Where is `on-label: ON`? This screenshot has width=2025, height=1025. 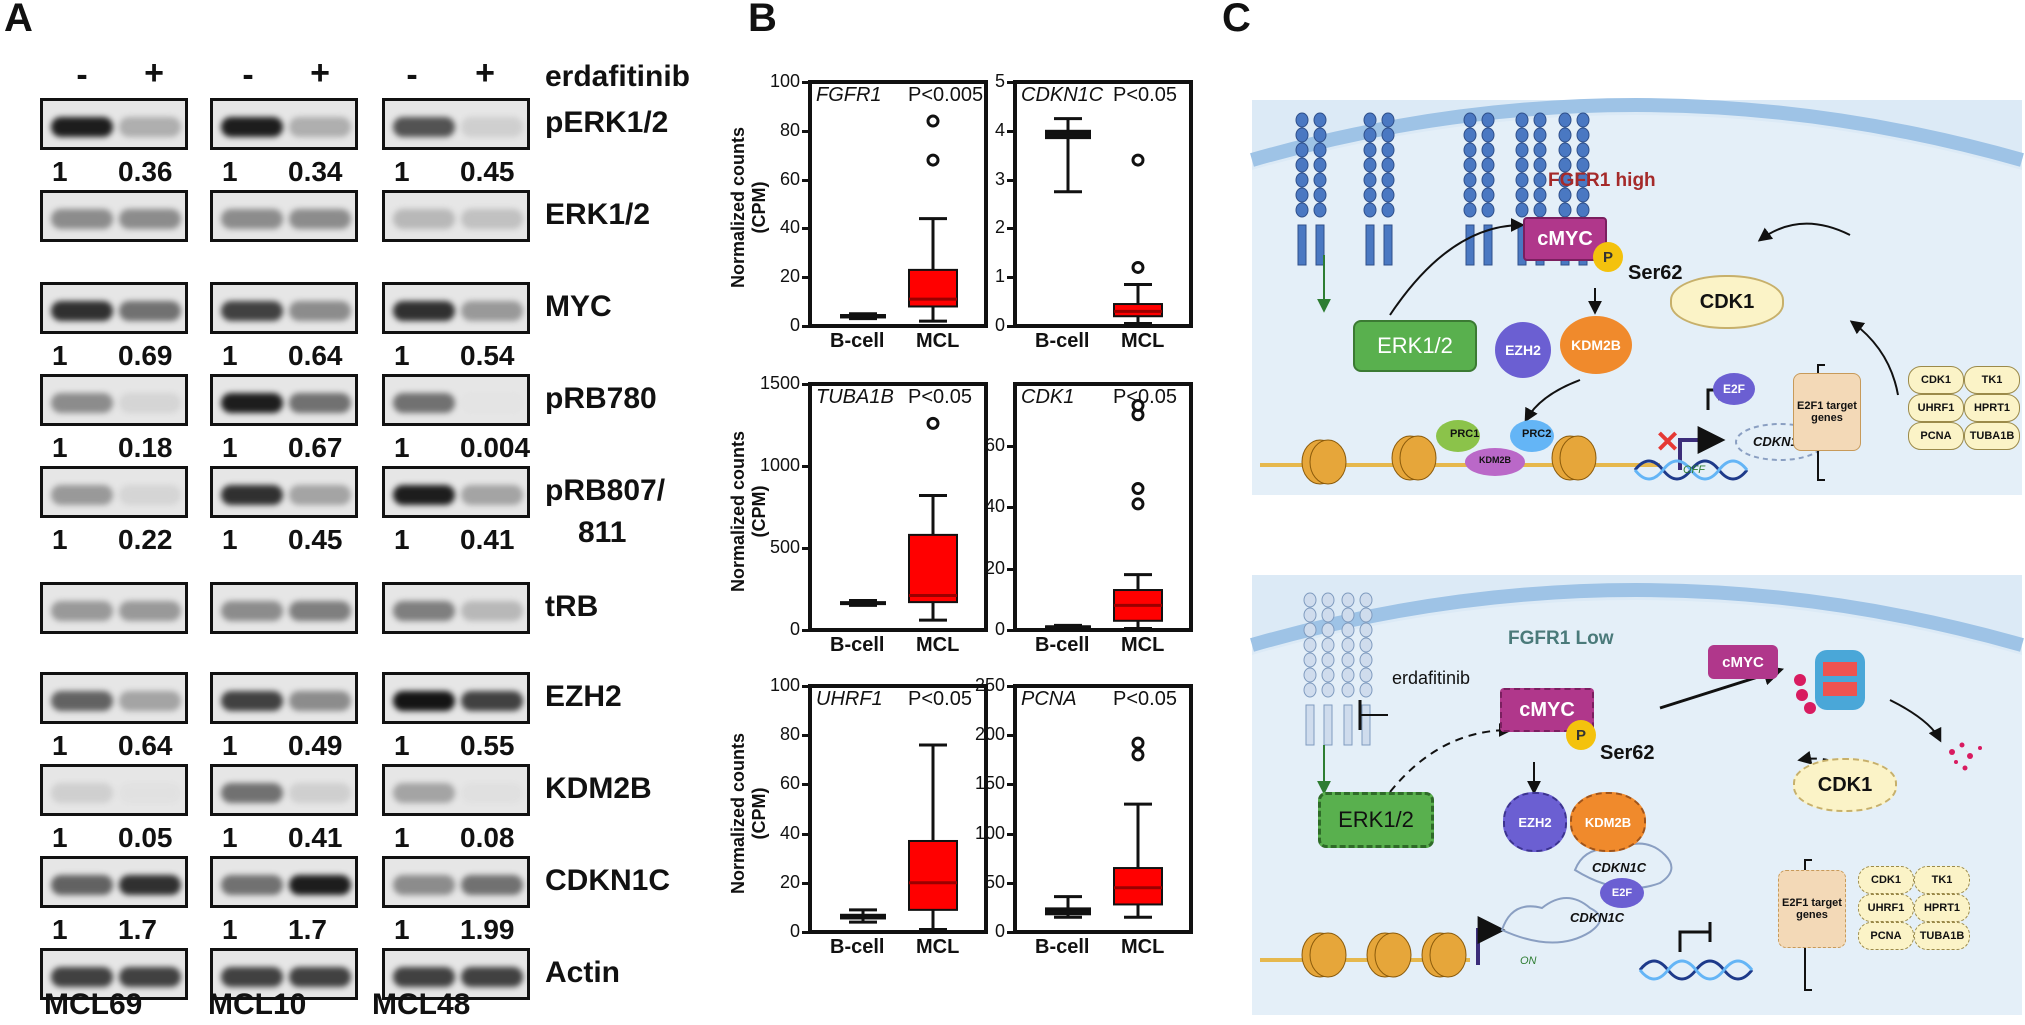
on-label: ON is located at coordinates (1528, 961).